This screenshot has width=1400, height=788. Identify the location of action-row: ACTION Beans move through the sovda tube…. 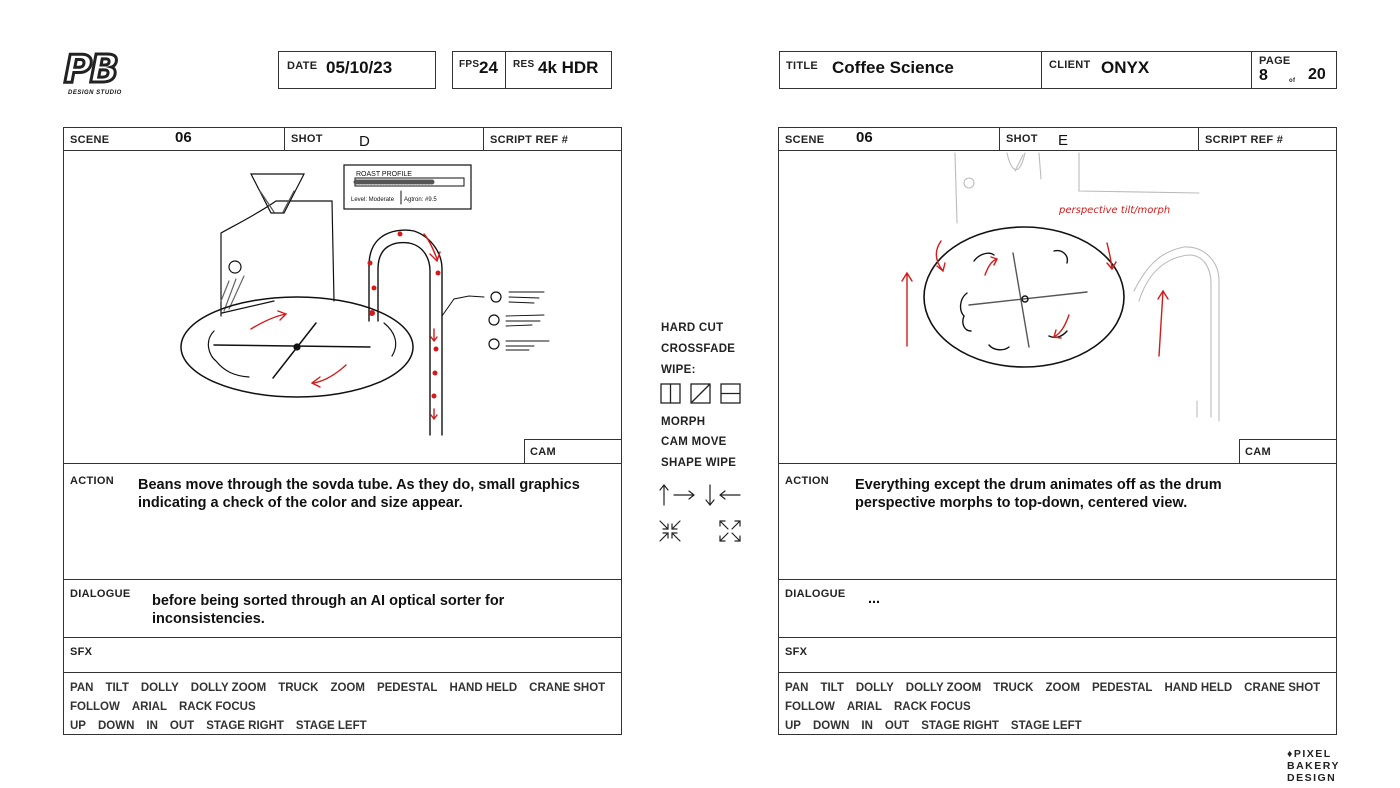
(342, 522).